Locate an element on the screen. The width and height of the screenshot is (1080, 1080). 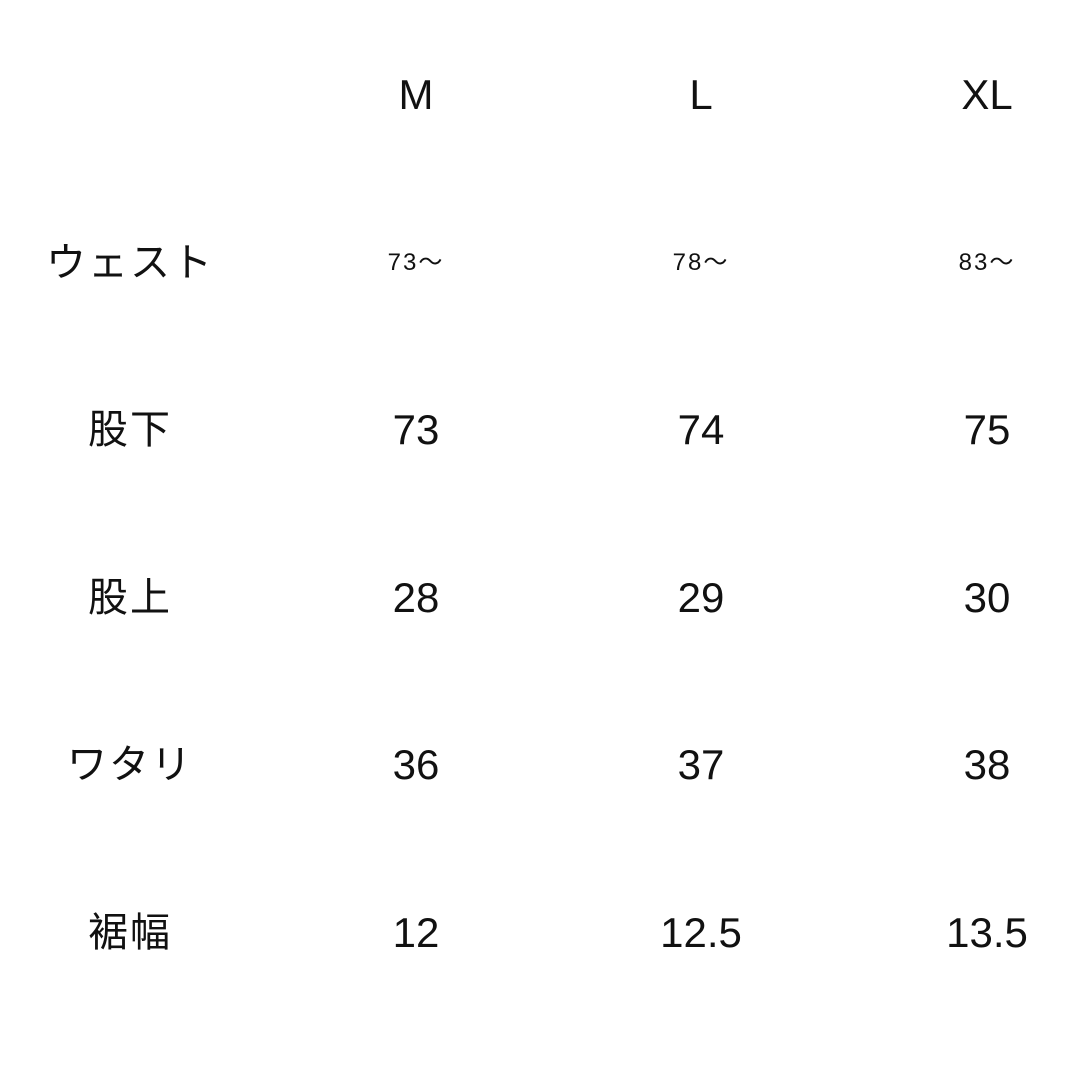
row-label-thigh: ワタリ is located at coordinates (130, 765).